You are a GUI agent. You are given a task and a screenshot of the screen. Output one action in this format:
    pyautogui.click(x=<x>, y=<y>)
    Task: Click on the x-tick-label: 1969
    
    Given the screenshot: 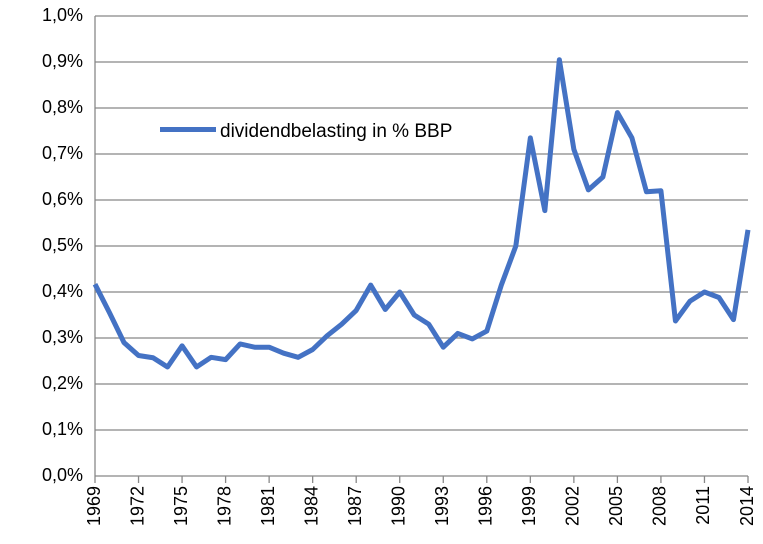 What is the action you would take?
    pyautogui.click(x=94, y=506)
    